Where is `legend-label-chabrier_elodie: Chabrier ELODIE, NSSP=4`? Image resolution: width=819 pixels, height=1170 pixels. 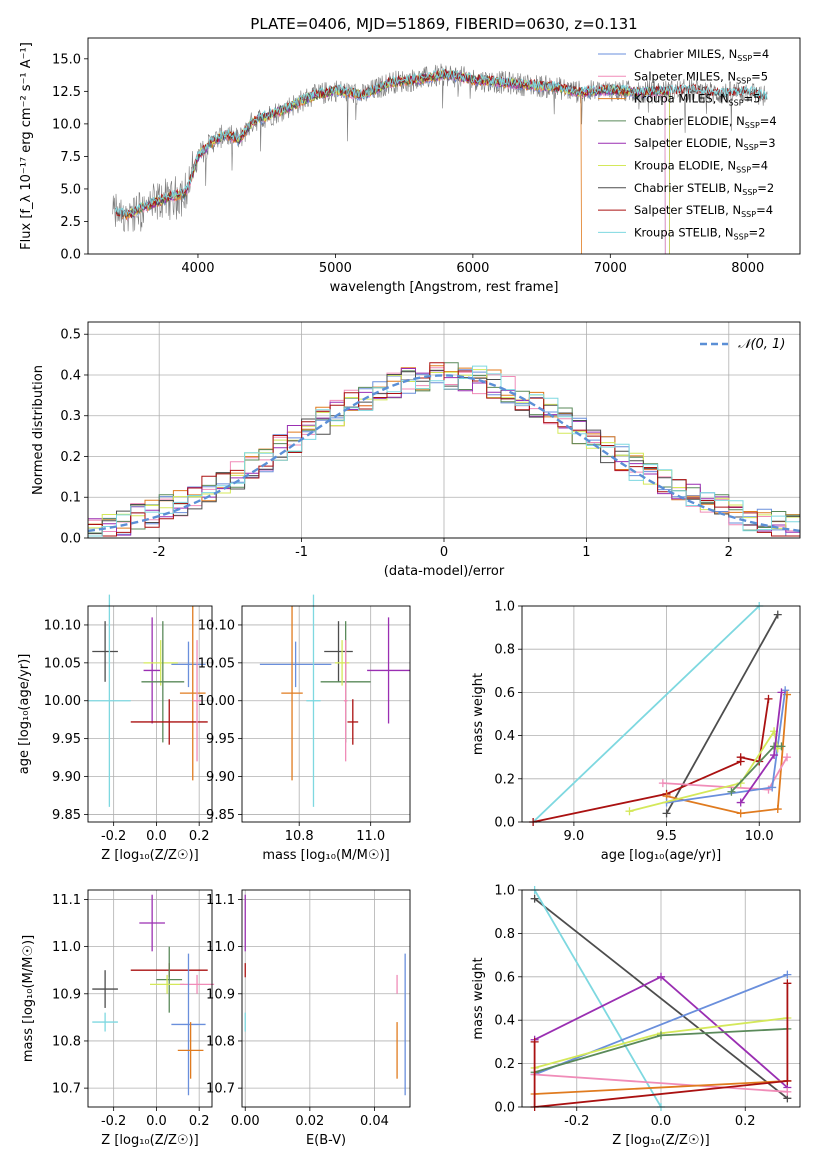
legend-label-chabrier_elodie: Chabrier ELODIE, NSSP=4 is located at coordinates (705, 122).